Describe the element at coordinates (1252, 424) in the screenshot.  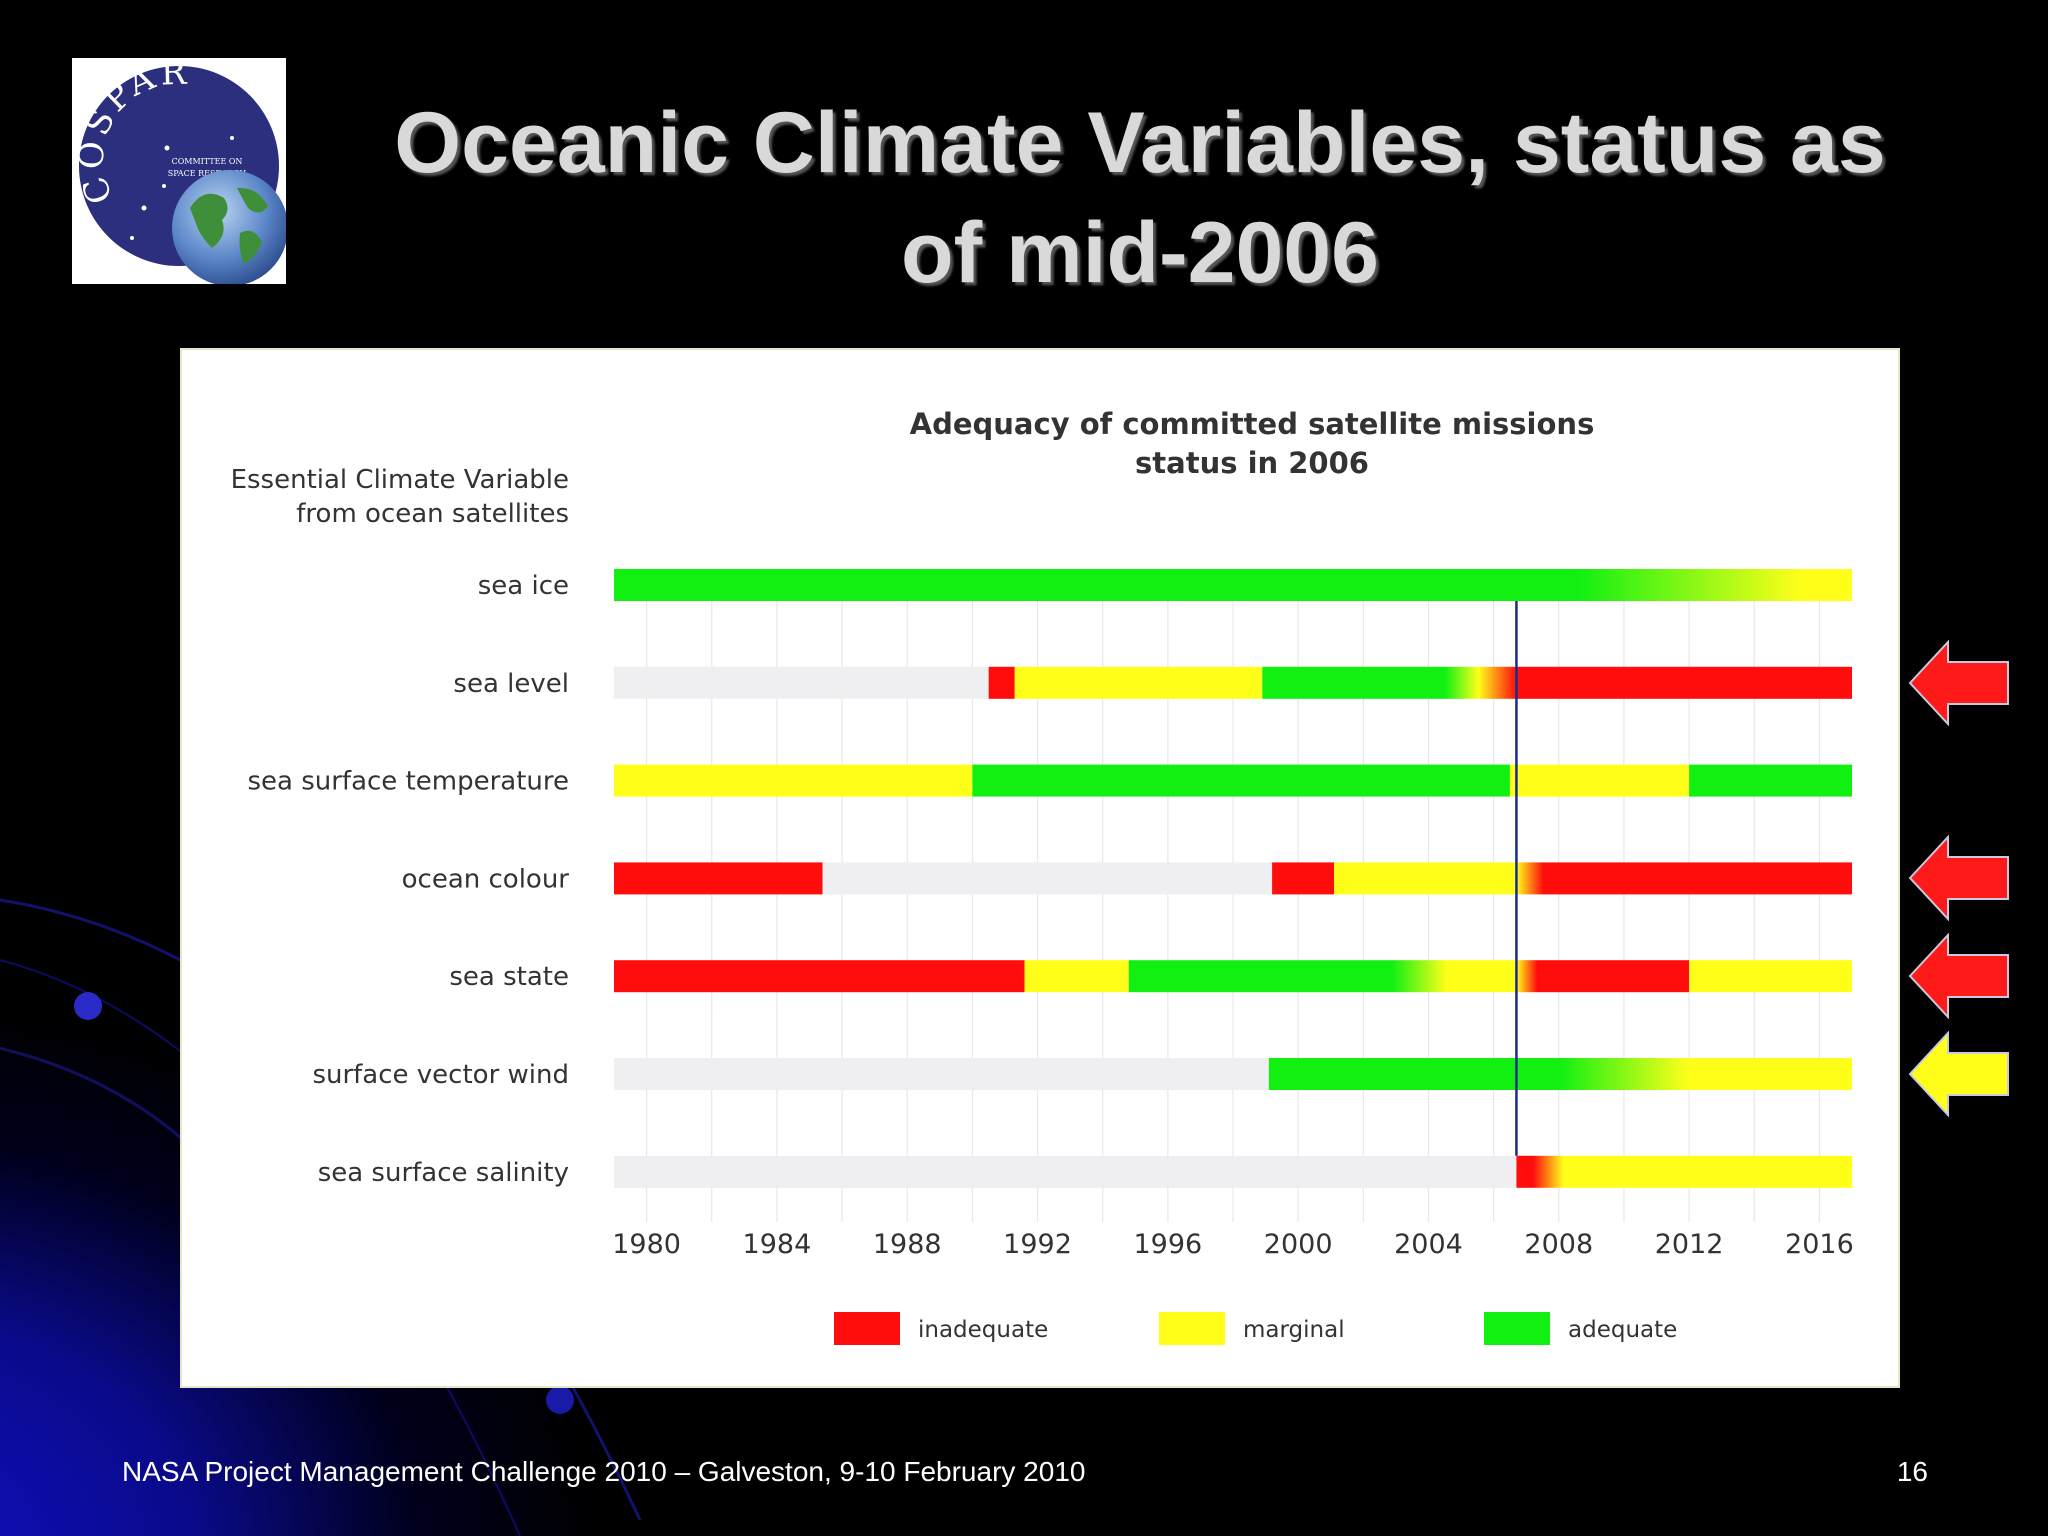
I see `chart-title-line1: Adequacy of committed satellite missions` at that location.